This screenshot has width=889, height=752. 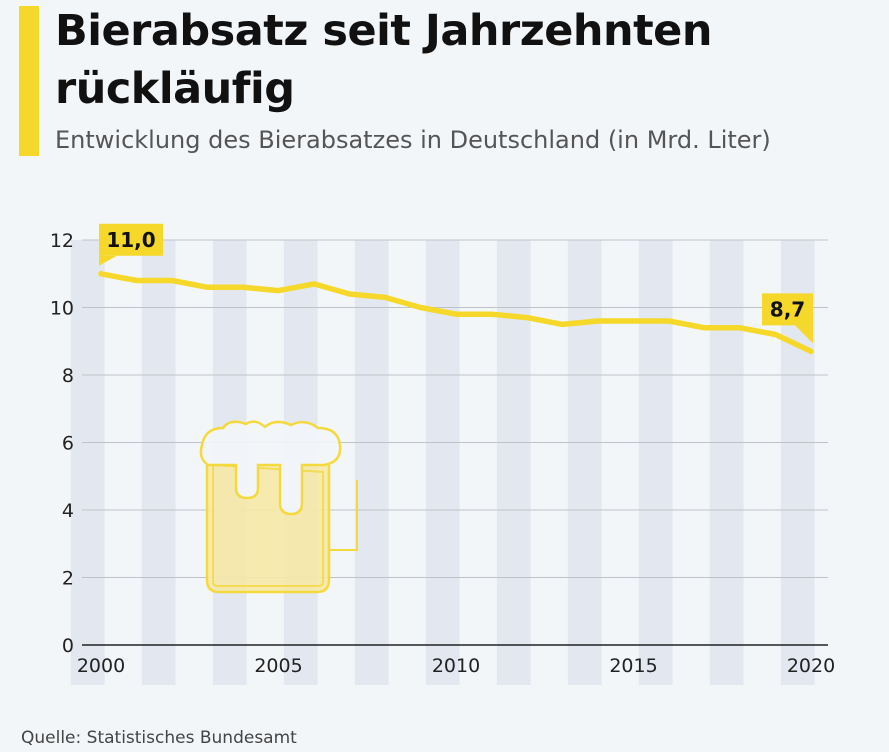 What do you see at coordinates (29, 81) in the screenshot?
I see `accent-bar` at bounding box center [29, 81].